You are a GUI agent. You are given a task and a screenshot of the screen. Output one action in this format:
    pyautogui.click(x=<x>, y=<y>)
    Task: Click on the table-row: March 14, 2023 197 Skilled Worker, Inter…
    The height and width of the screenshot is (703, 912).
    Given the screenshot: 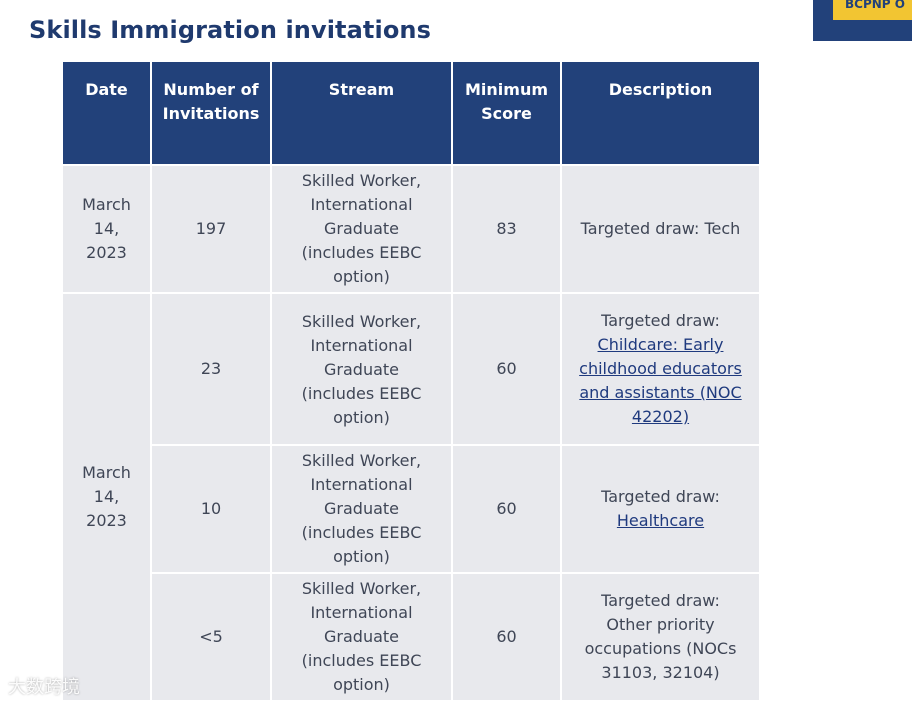 What is the action you would take?
    pyautogui.click(x=411, y=229)
    